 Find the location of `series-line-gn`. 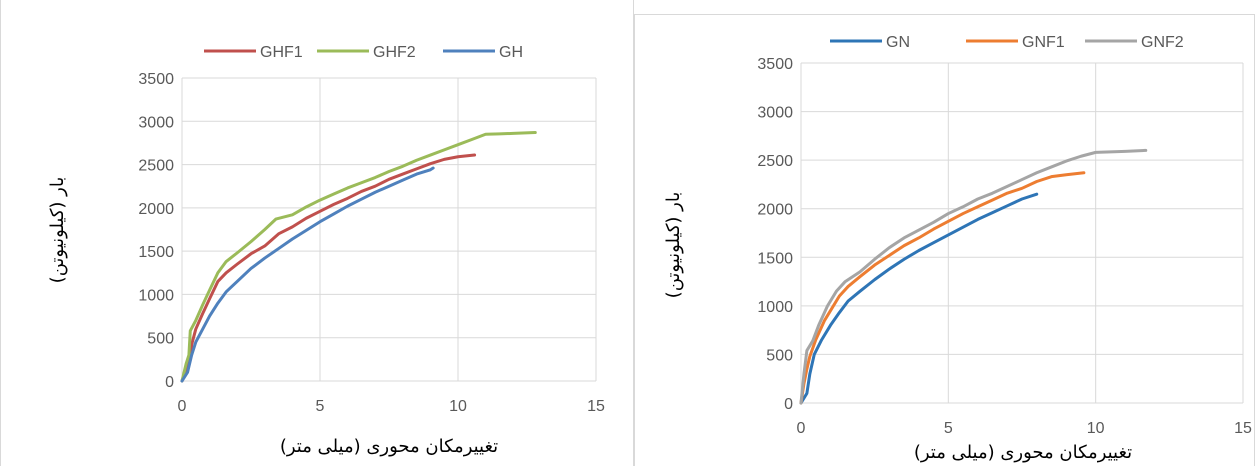

series-line-gn is located at coordinates (919, 298).